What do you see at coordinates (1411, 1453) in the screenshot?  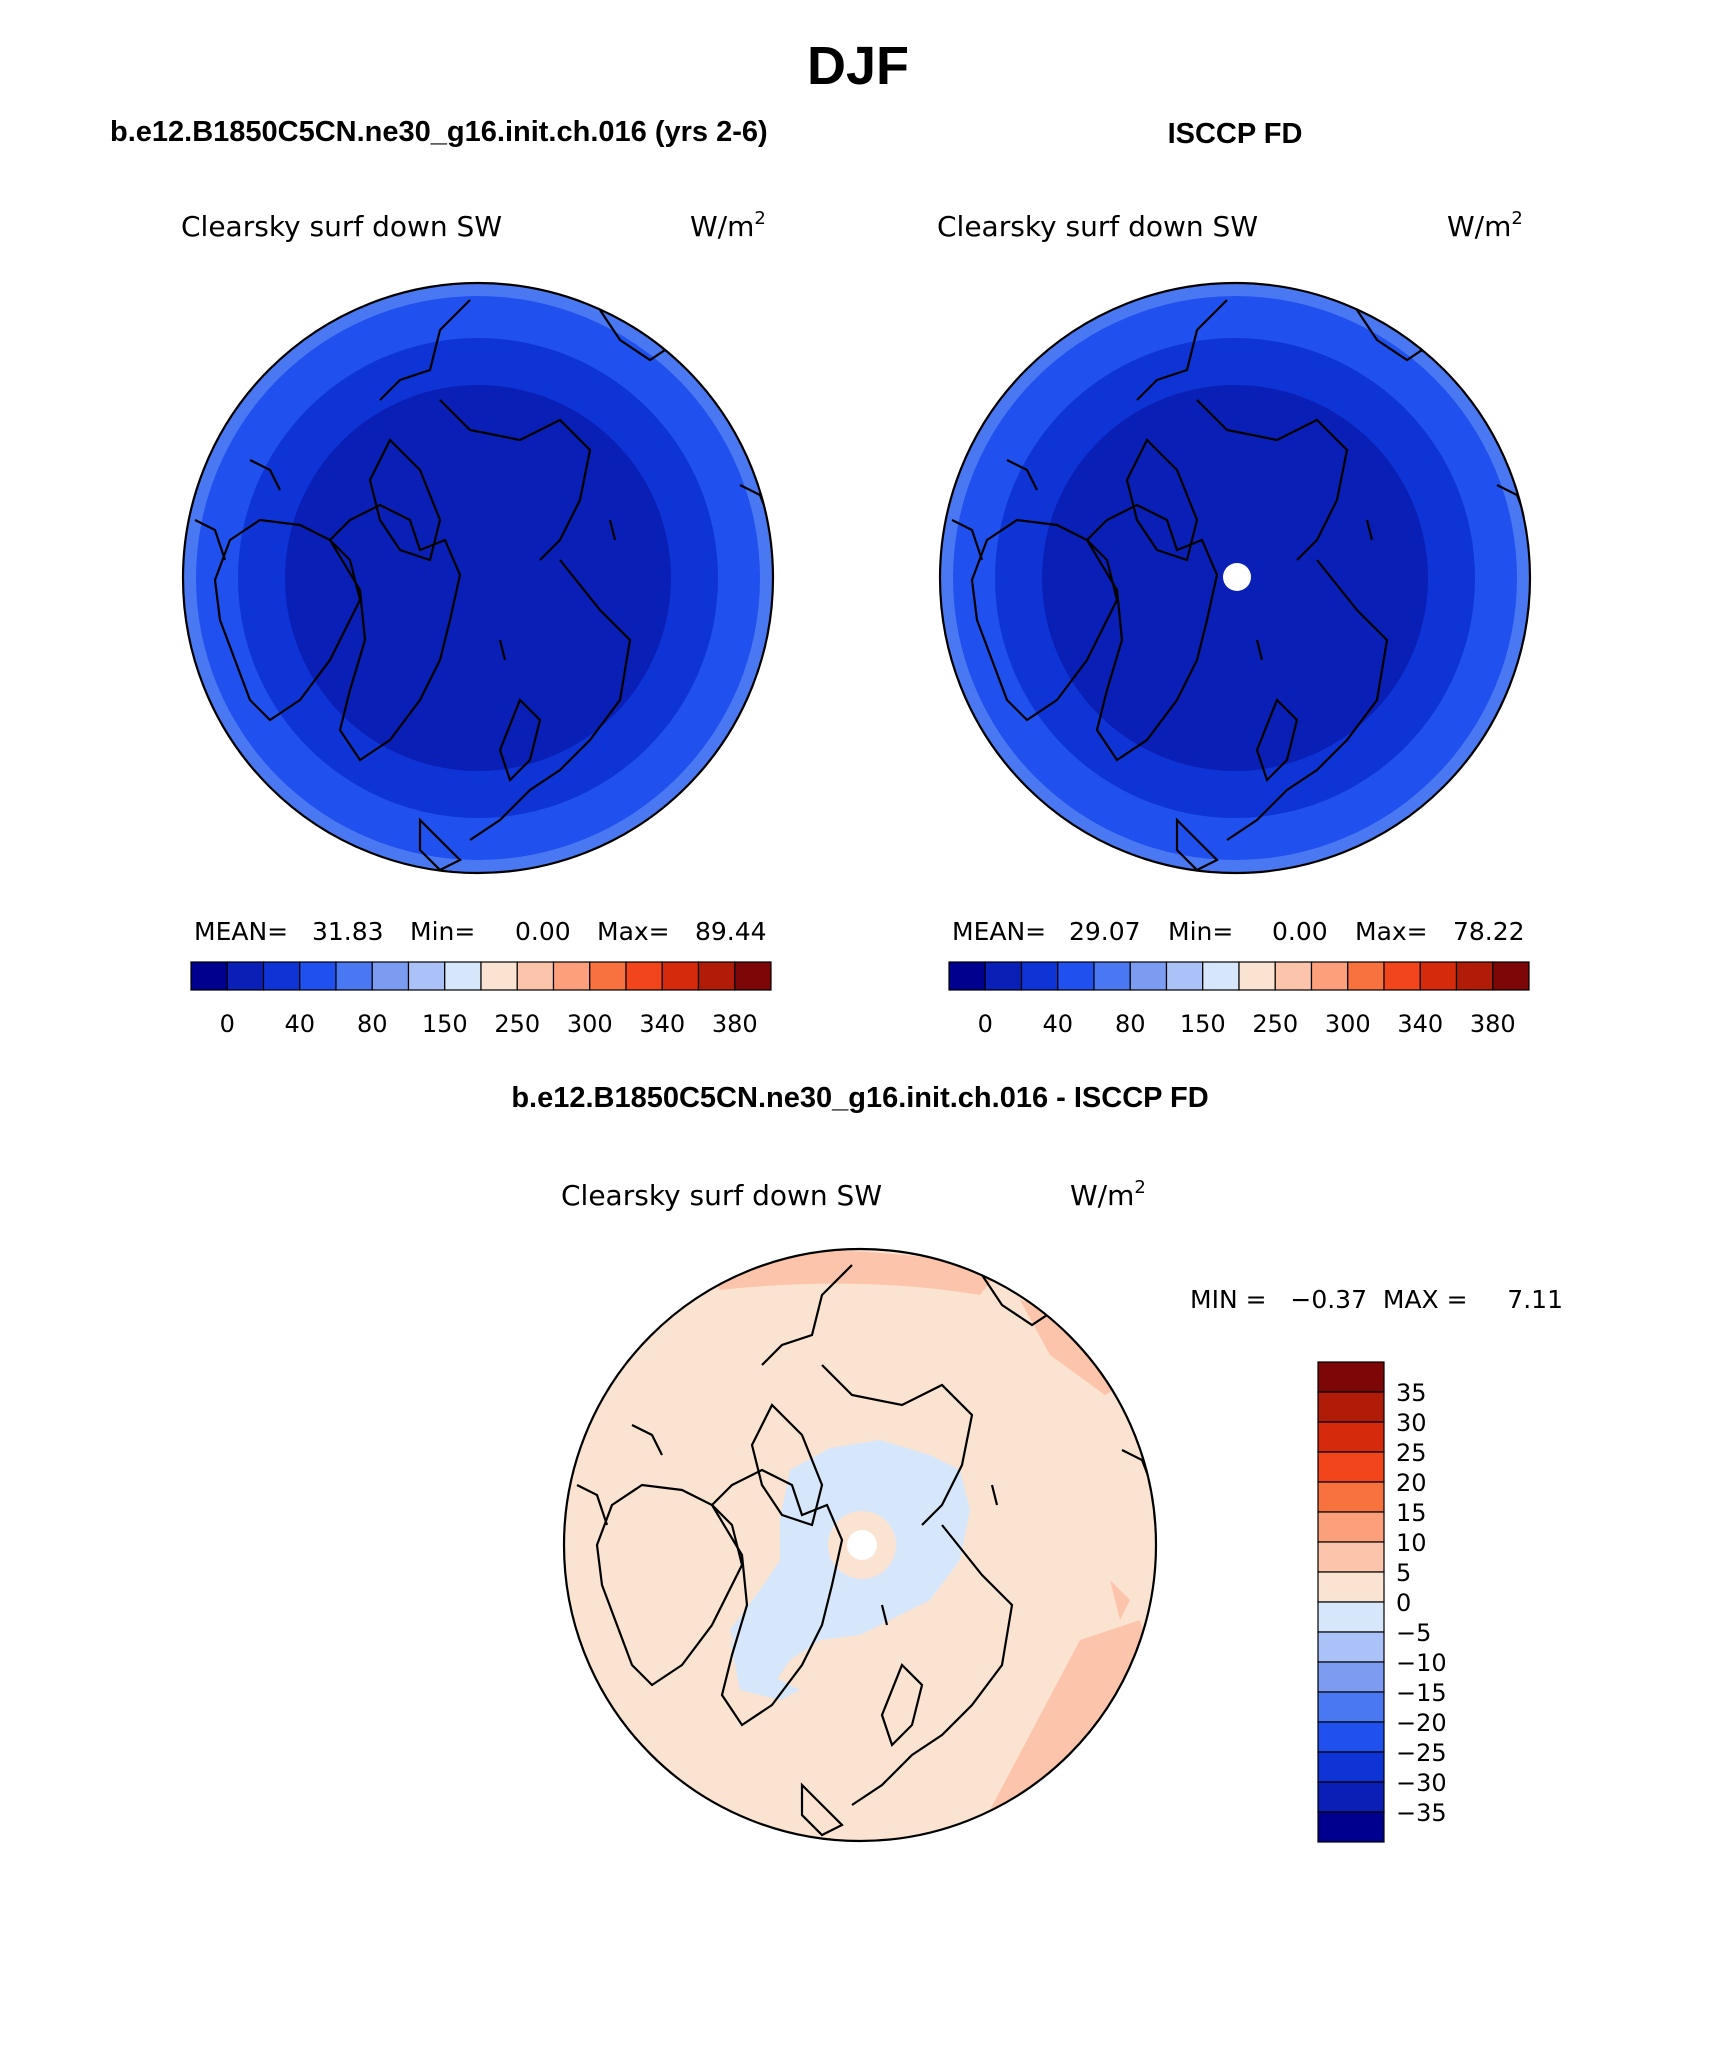 I see `diff-colorbar-tick-label: 25` at bounding box center [1411, 1453].